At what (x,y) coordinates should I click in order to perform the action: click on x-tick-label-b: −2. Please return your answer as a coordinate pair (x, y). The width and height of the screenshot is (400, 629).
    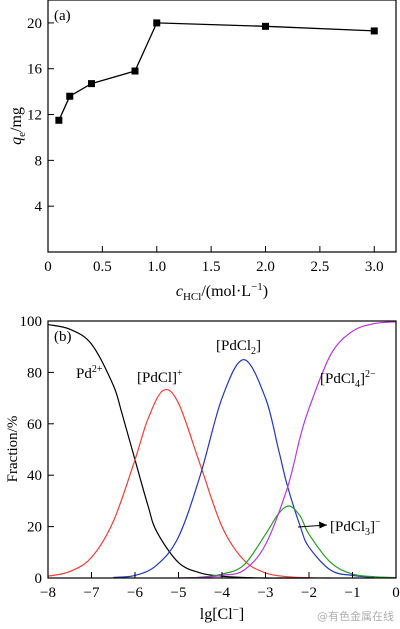
    Looking at the image, I should click on (309, 593).